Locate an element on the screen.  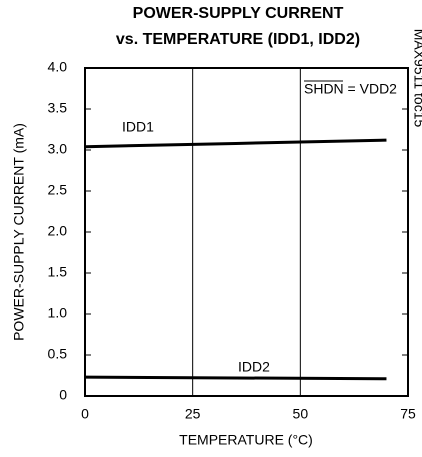
y-tick-label: 4.0 is located at coordinates (58, 67).